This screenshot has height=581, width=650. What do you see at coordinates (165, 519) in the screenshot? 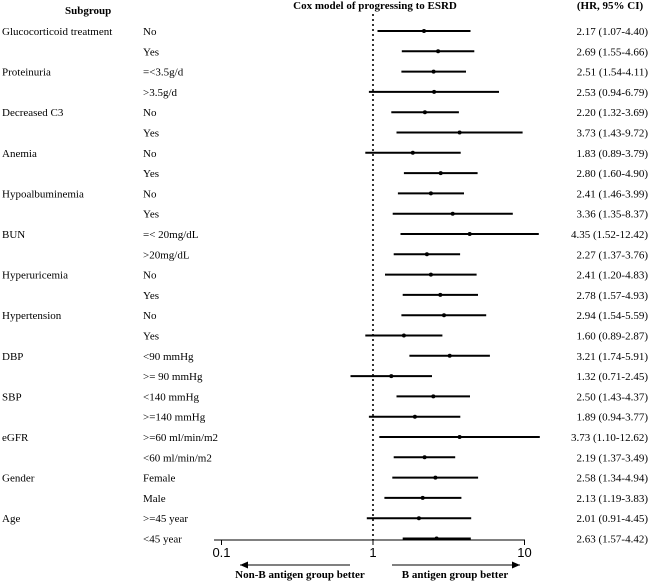
I see `subgroup-level: >=45 year` at bounding box center [165, 519].